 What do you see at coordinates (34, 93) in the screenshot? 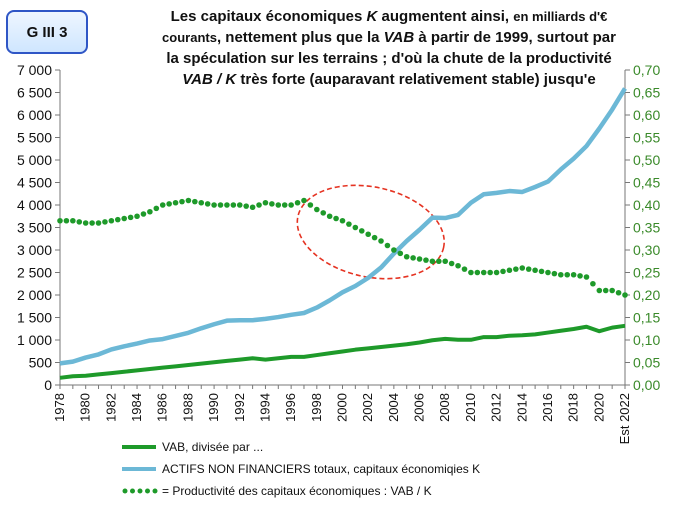
I see `left-tick-label: 6 500` at bounding box center [34, 93].